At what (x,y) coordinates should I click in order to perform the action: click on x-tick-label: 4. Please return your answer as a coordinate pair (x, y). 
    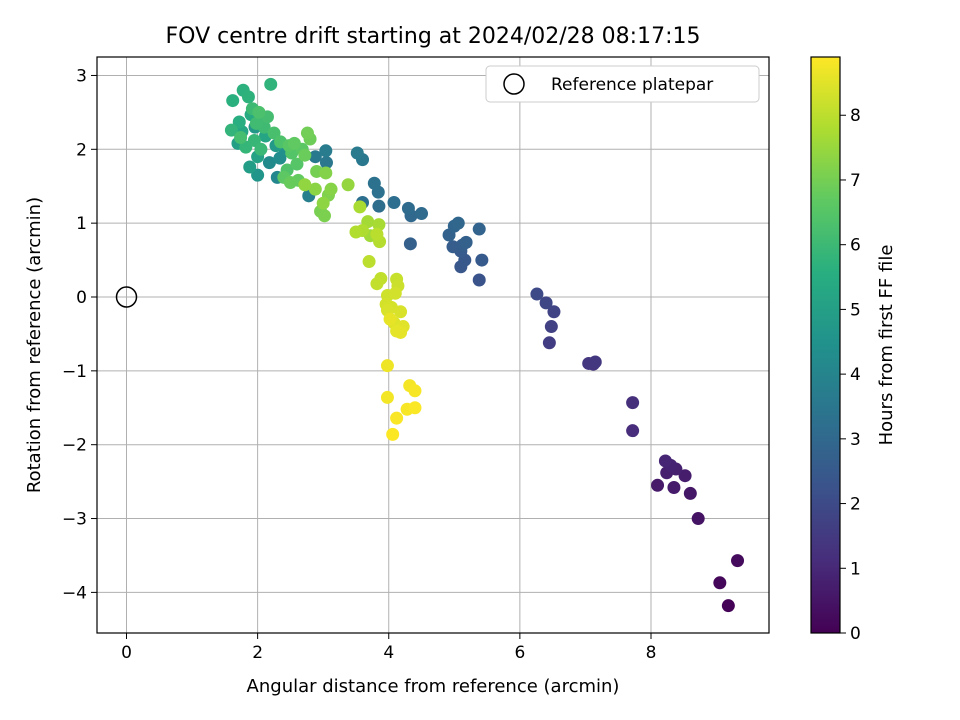
    Looking at the image, I should click on (388, 653).